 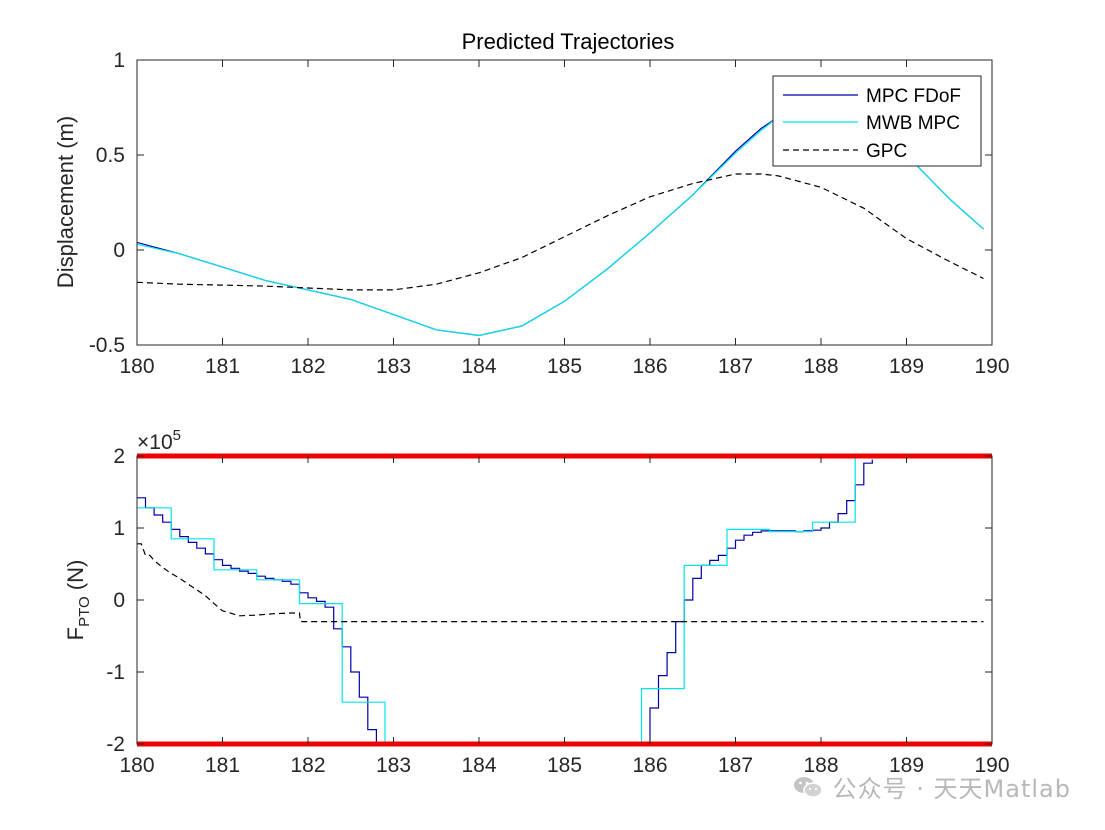 I want to click on y-axis-label-force: FPTO (N), so click(x=78, y=600).